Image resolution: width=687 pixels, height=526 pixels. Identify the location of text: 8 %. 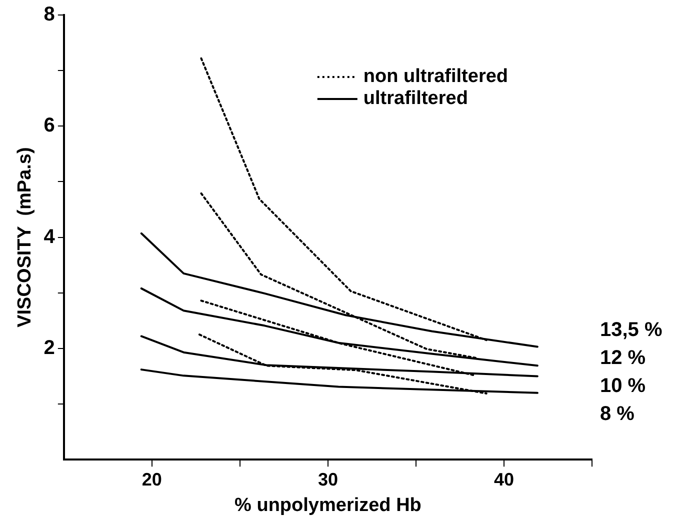
(617, 414).